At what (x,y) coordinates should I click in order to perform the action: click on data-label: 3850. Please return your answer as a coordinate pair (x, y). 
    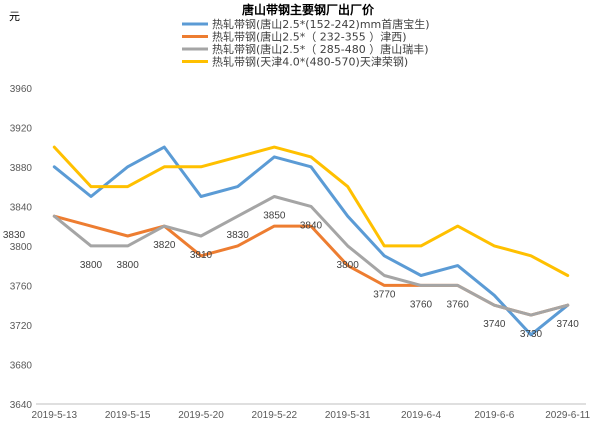
    Looking at the image, I should click on (274, 215).